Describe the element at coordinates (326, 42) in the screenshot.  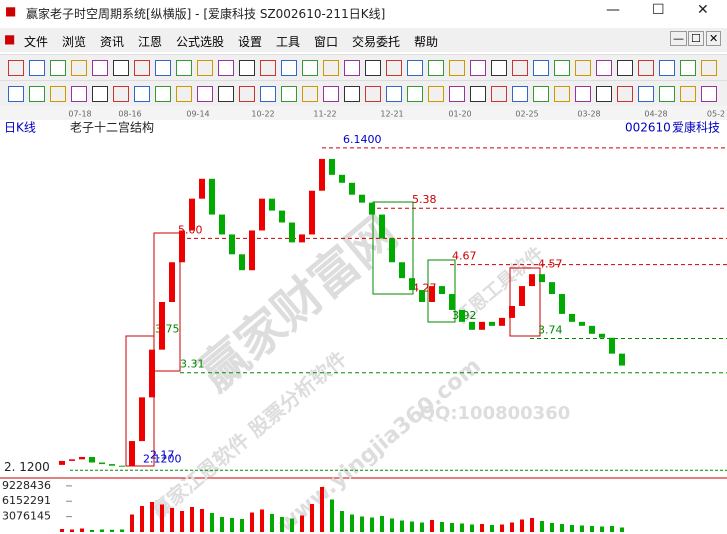
I see `menu-item: 窗口` at that location.